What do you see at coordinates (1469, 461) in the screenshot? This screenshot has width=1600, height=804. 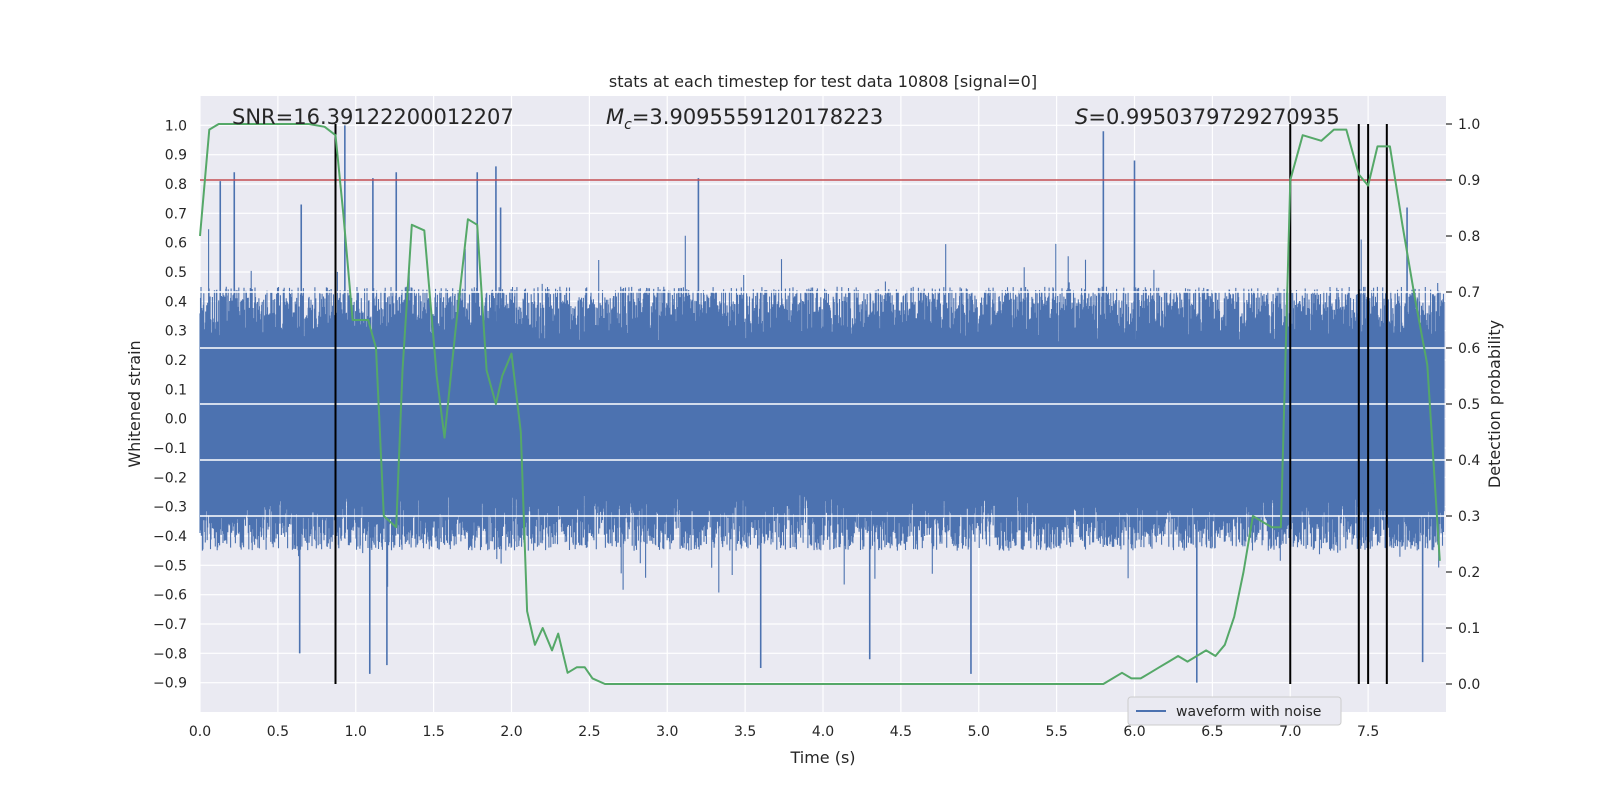 I see `y2-tick-label: 0.4` at bounding box center [1469, 461].